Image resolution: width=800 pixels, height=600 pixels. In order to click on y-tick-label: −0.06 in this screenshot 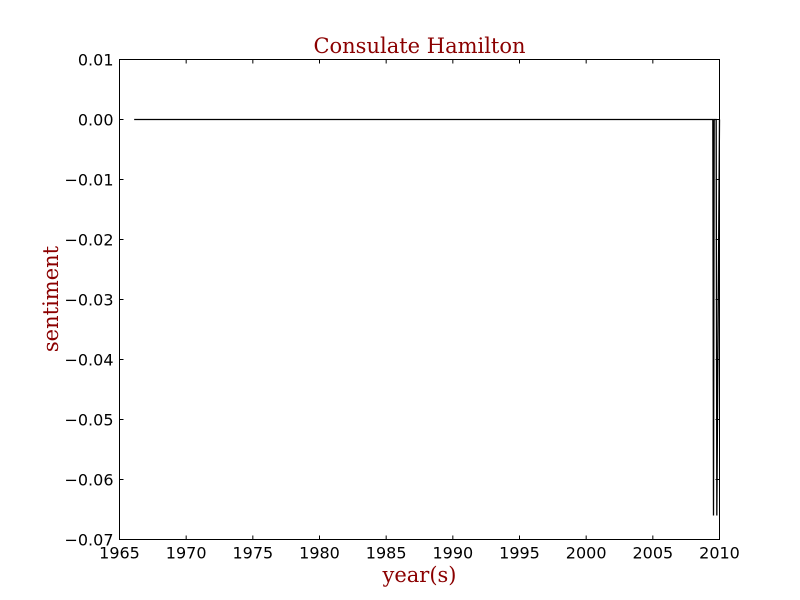, I will do `click(88, 480)`.